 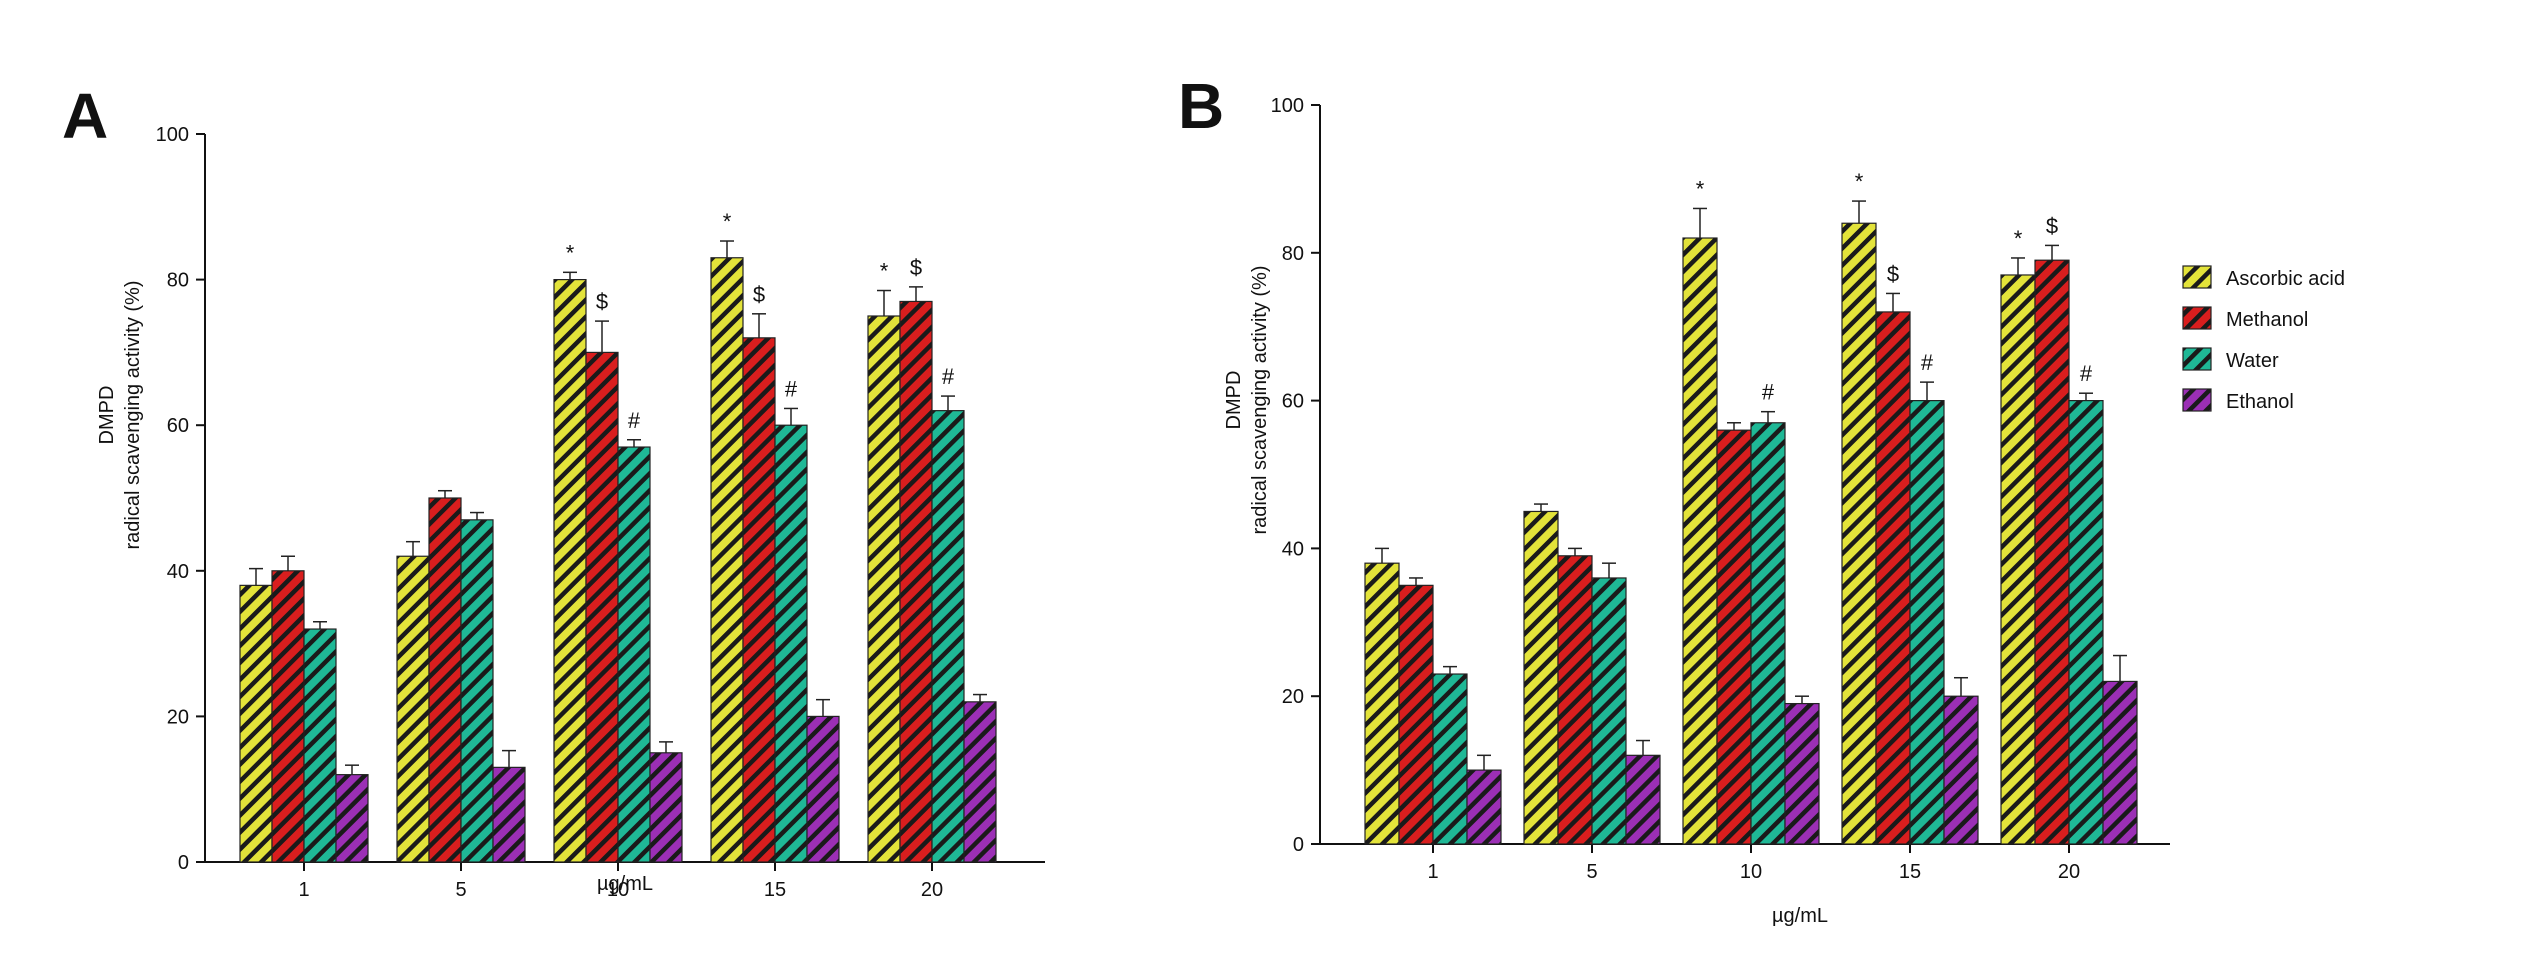 I want to click on panel-a-annotation-ascorbic-acid-15: *, so click(x=727, y=221).